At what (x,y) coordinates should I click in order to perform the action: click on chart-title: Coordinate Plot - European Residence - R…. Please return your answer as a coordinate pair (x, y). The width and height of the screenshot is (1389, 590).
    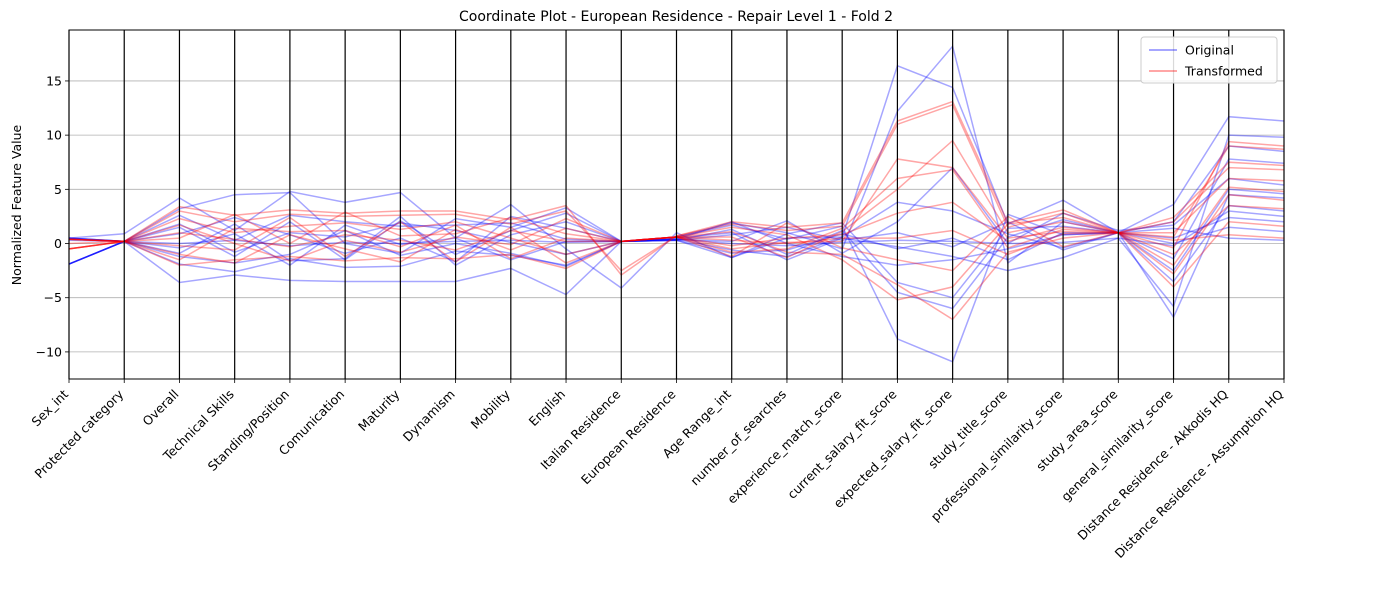
    Looking at the image, I should click on (676, 17).